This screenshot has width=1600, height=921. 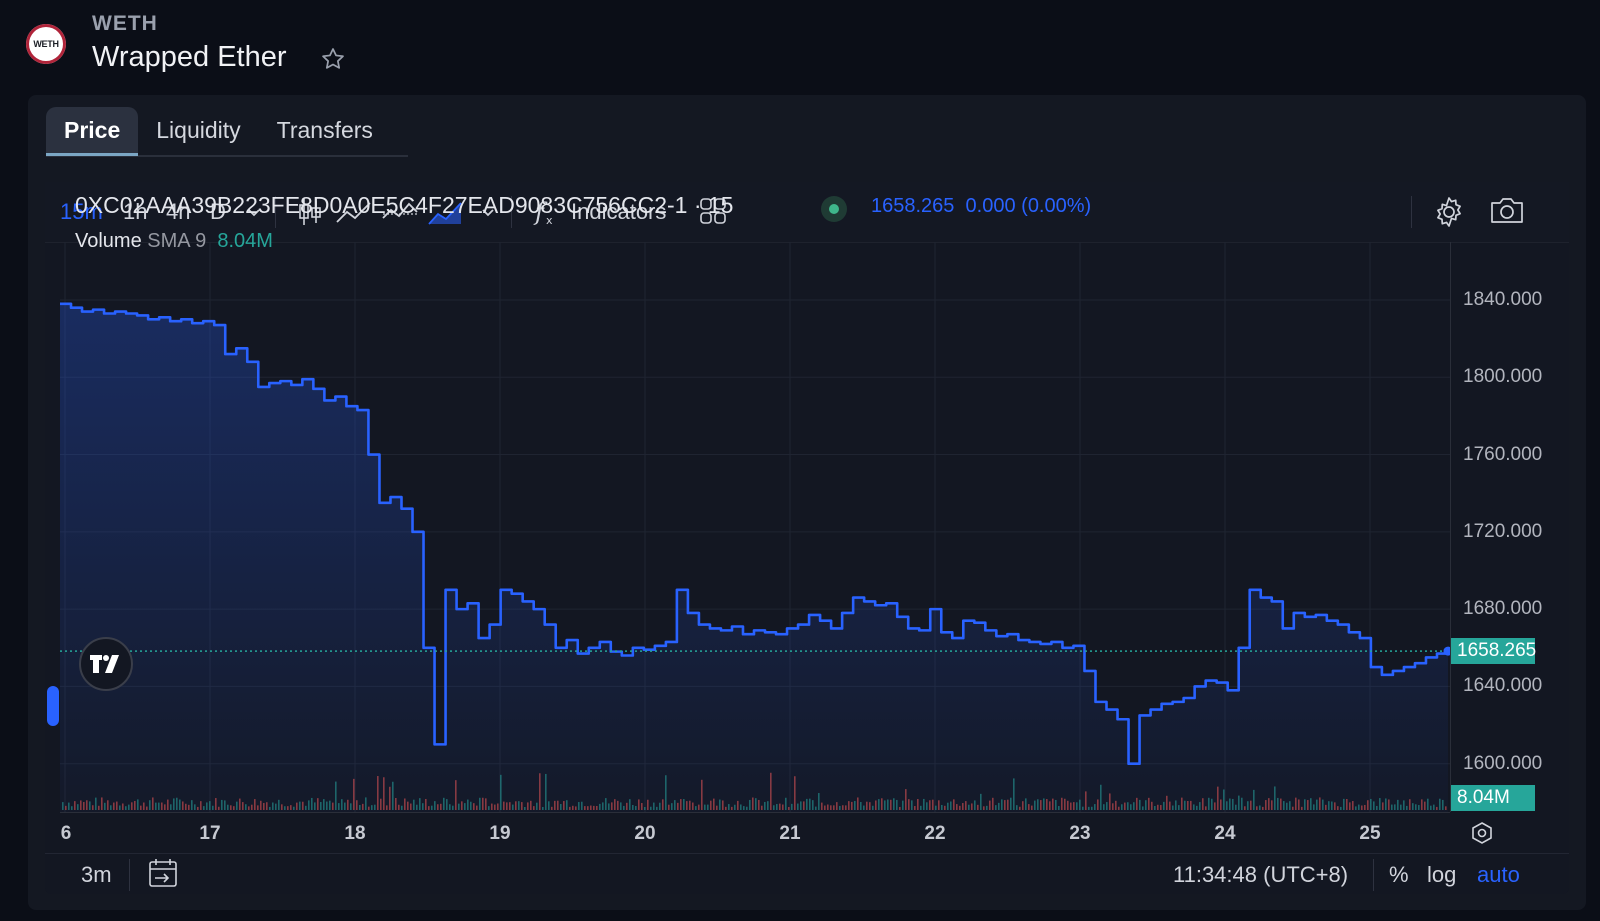 I want to click on tab-liquidity: Liquidity, so click(x=198, y=129).